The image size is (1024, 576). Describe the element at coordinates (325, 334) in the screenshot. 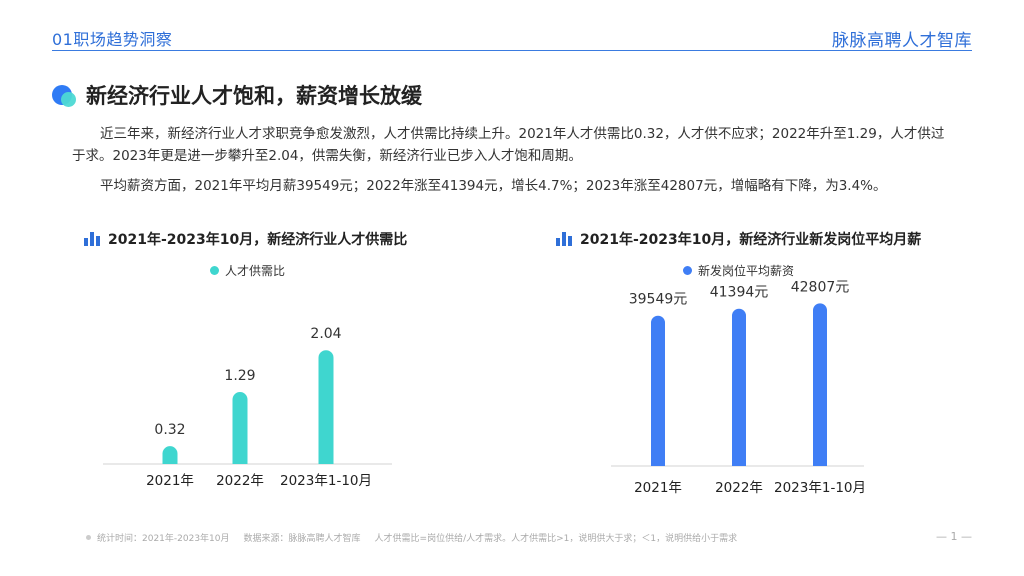

I see `data-label-2: 2.04` at that location.